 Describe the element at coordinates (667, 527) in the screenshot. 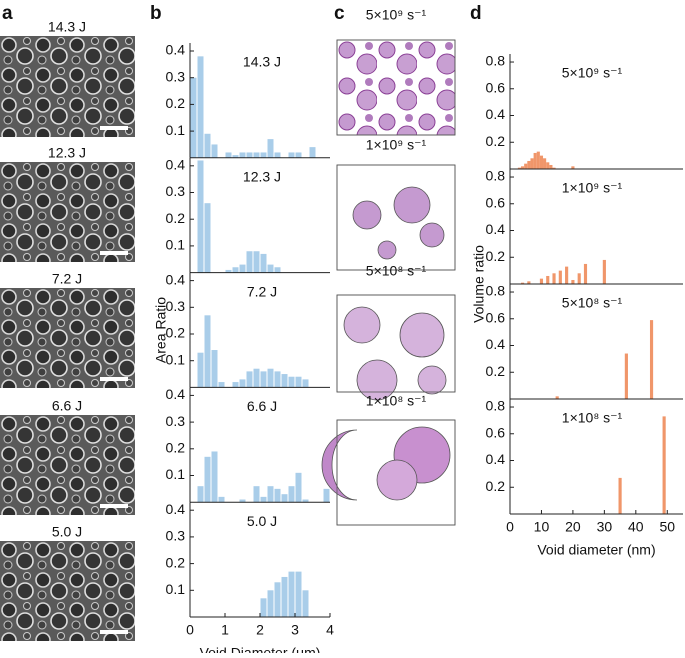

I see `x-tick-label: 50` at that location.